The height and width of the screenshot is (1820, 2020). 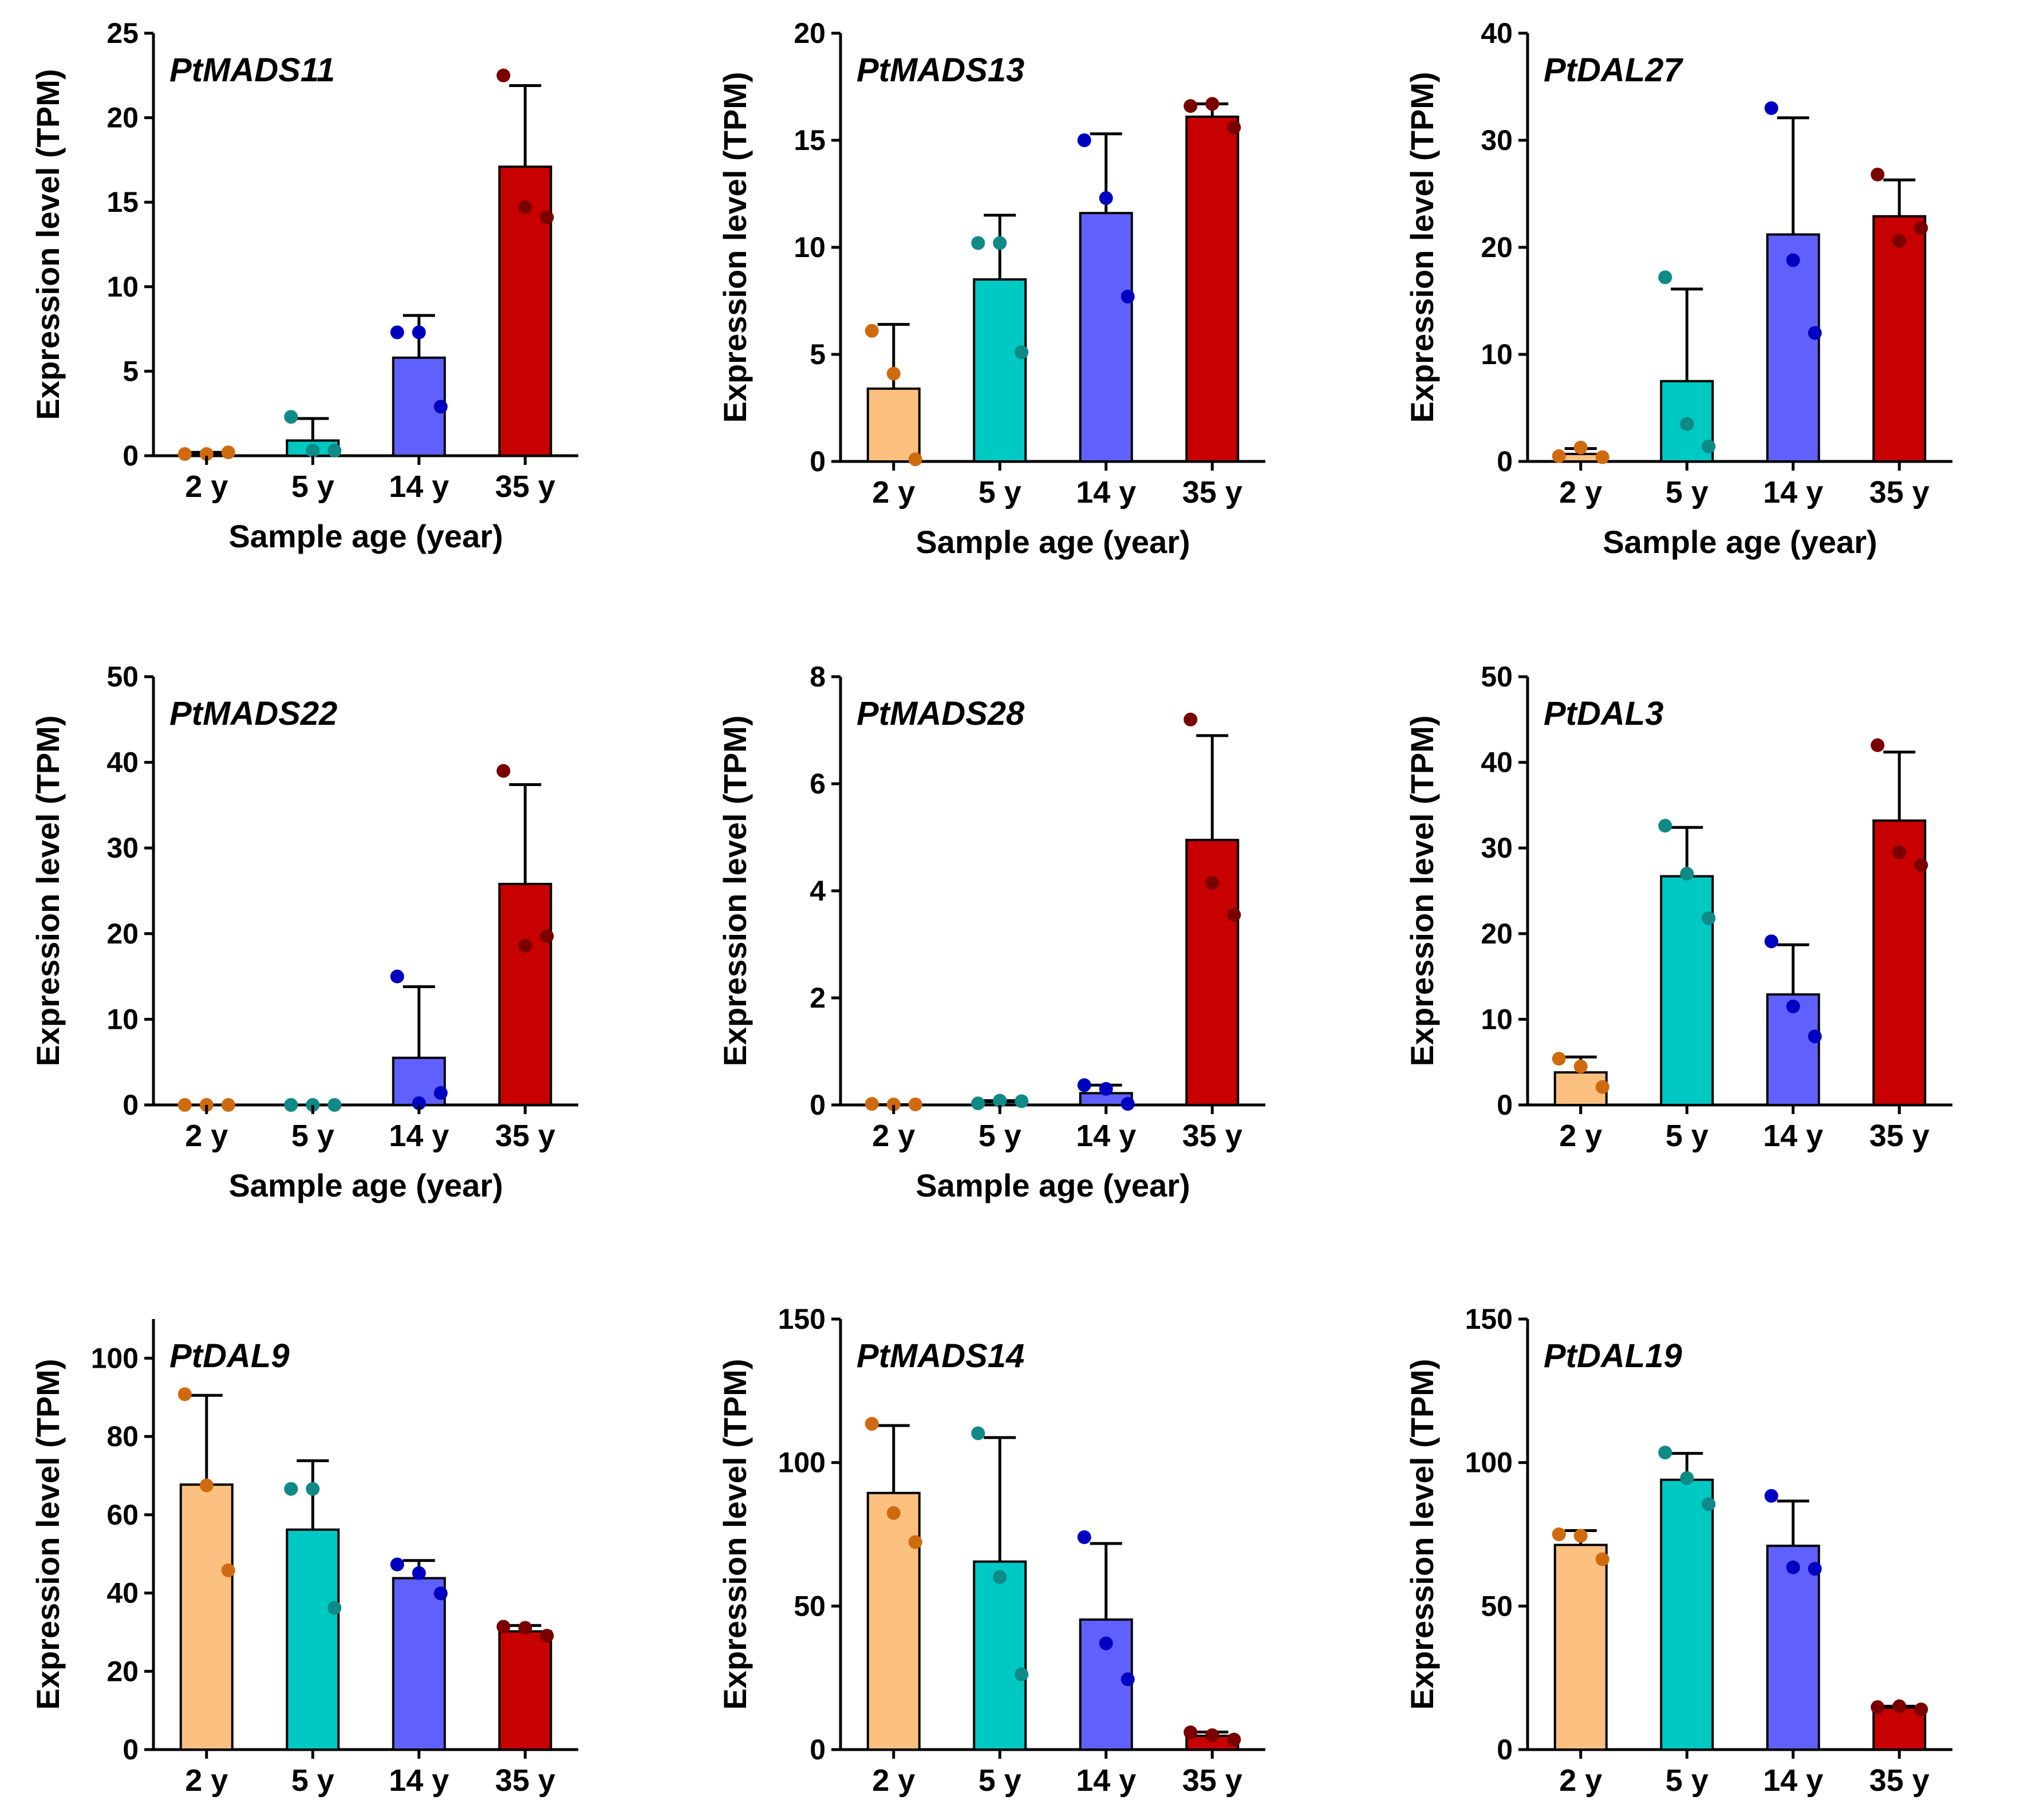 I want to click on y-tick-label: 150, so click(x=1489, y=1319).